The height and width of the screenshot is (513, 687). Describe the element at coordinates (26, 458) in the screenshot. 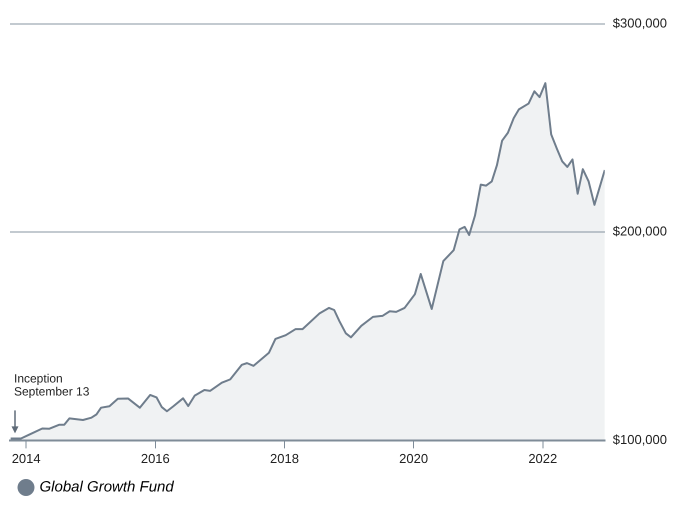

I see `x-tick-label: 2014` at that location.